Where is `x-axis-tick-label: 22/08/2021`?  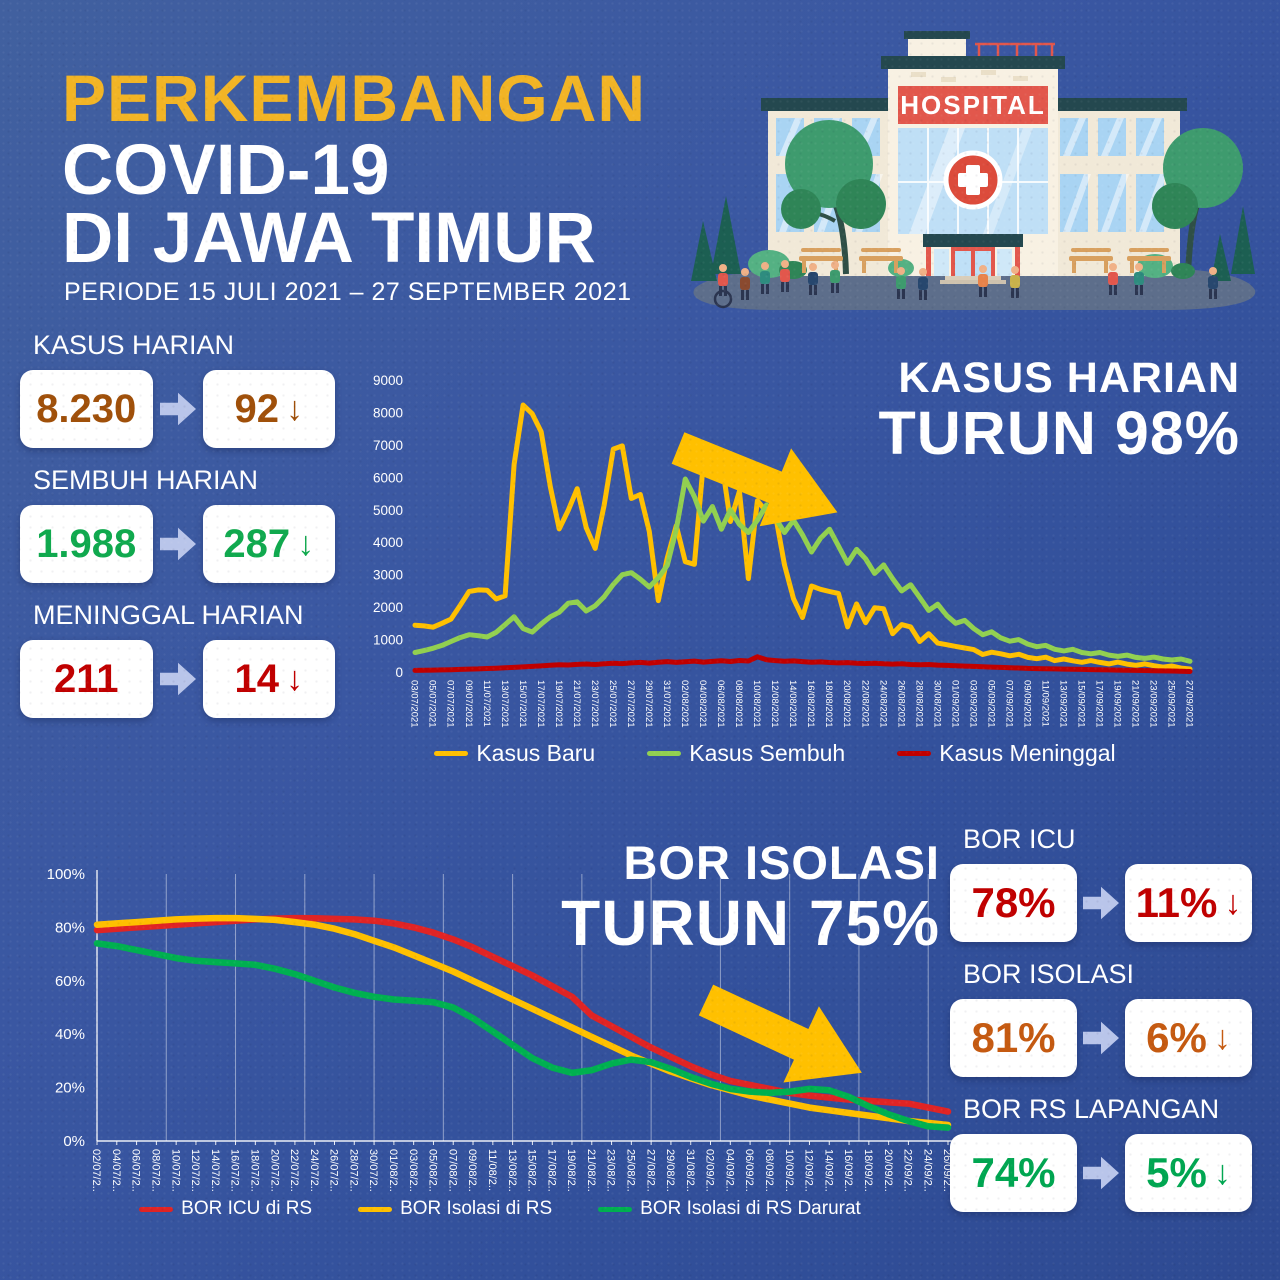
x-axis-tick-label: 22/08/2021 is located at coordinates (864, 704).